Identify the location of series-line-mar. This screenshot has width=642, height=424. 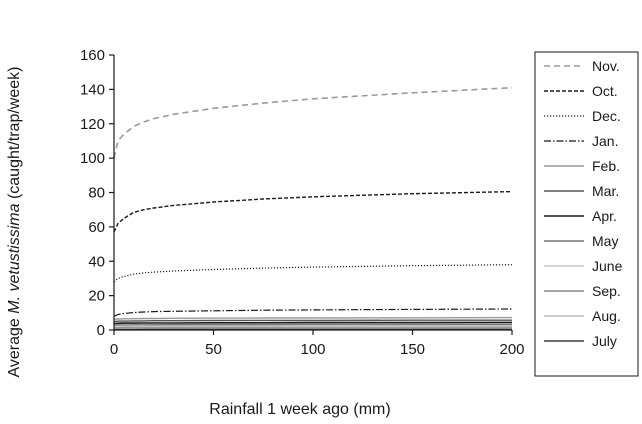
(313, 320).